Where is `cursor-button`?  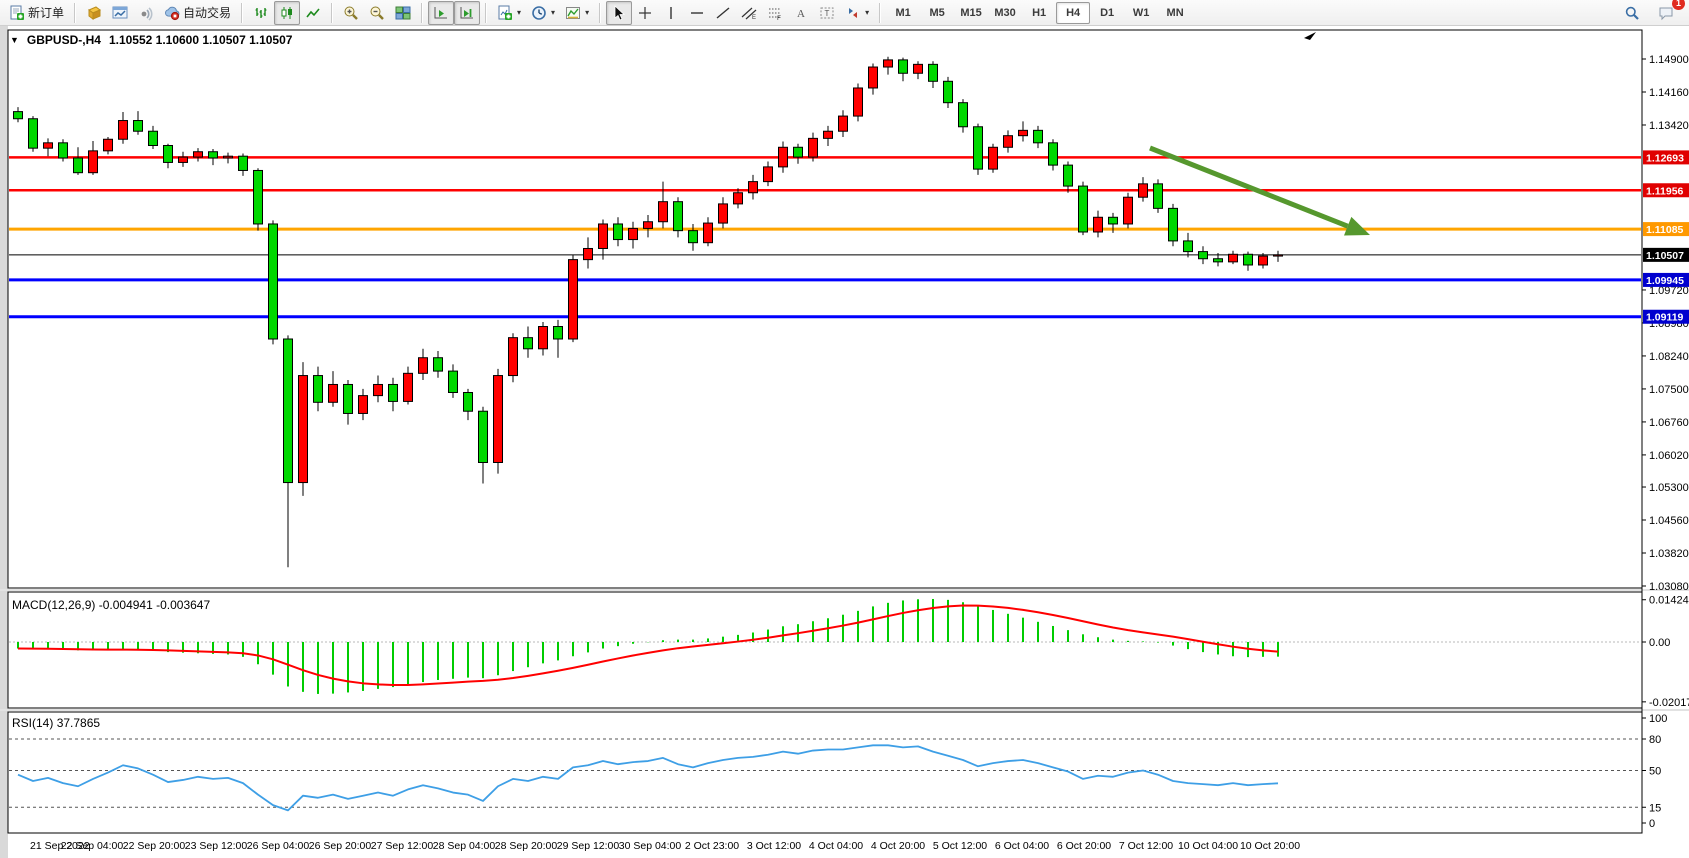
cursor-button is located at coordinates (619, 12).